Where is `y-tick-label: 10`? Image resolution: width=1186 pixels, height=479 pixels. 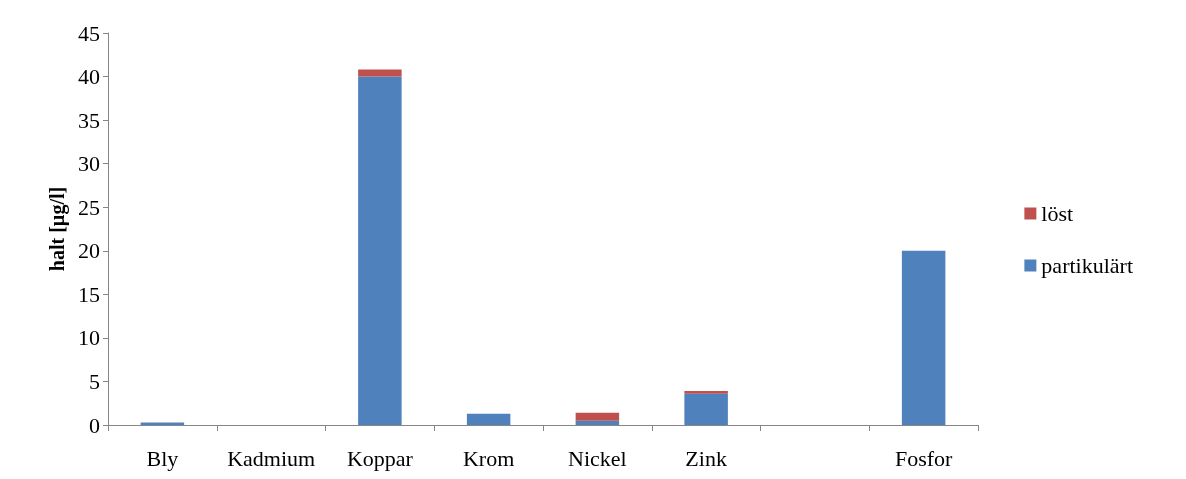 y-tick-label: 10 is located at coordinates (89, 338).